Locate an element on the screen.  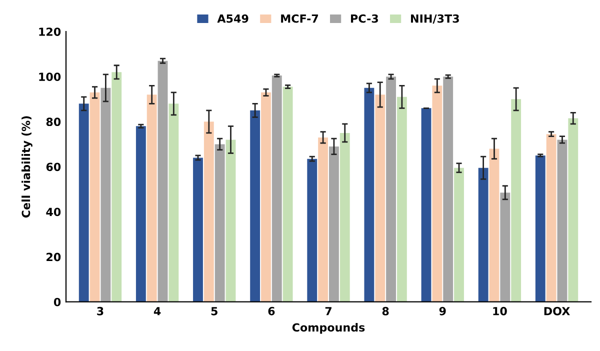
legend-label: MCF-7 is located at coordinates (299, 18).